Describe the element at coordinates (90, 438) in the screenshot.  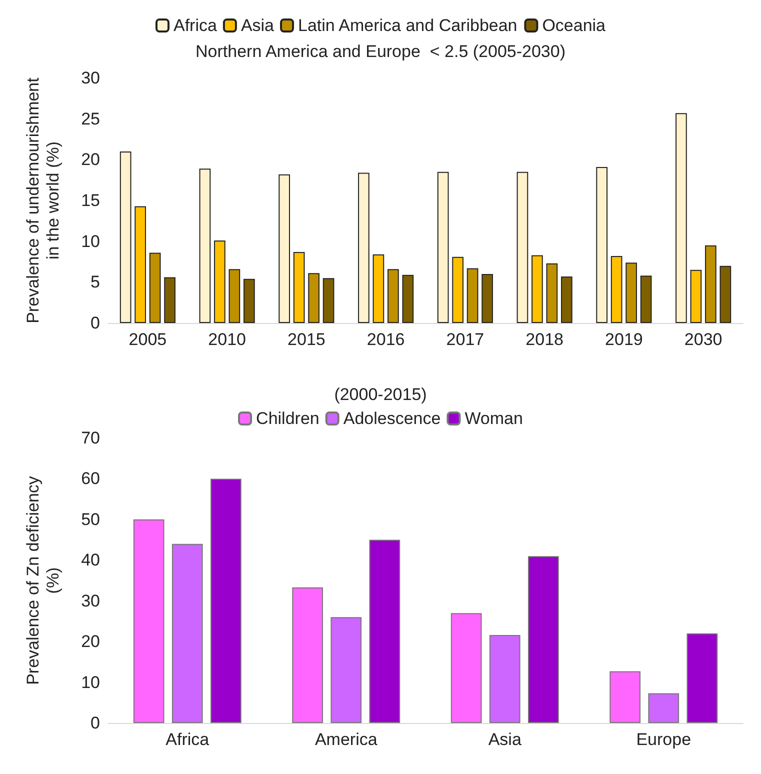
I see `y-tick-label: 70` at that location.